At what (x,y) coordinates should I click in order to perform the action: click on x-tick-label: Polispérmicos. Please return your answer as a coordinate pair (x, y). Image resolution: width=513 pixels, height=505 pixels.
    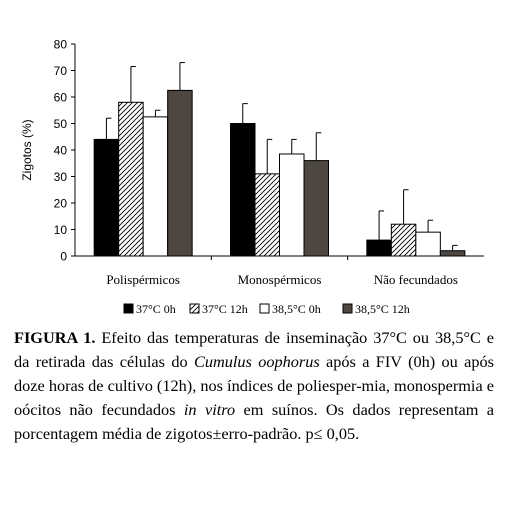
    Looking at the image, I should click on (143, 279).